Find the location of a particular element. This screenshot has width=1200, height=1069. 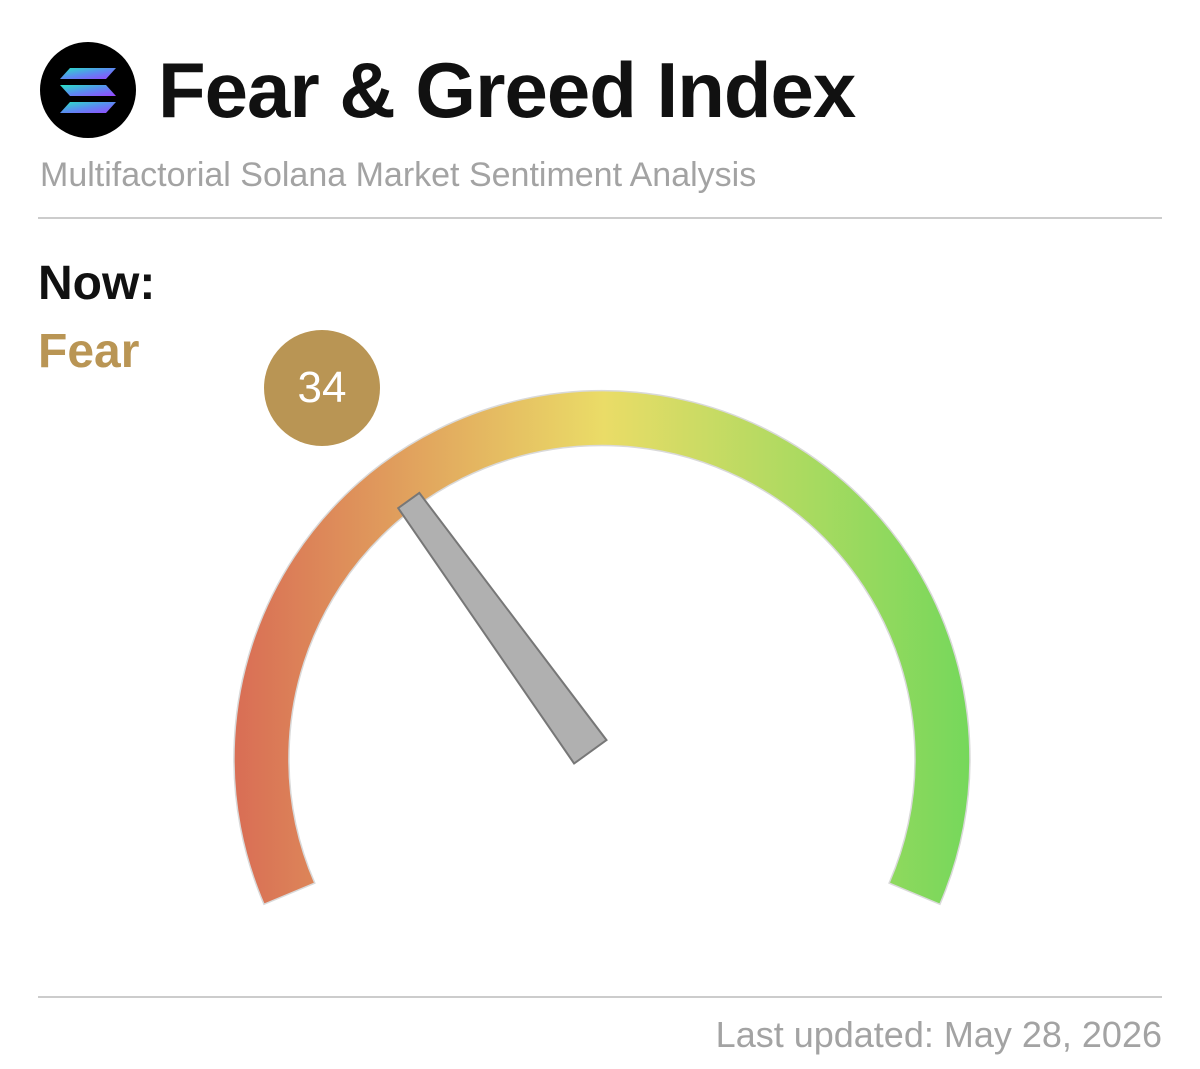

gauge-needle is located at coordinates (502, 628).